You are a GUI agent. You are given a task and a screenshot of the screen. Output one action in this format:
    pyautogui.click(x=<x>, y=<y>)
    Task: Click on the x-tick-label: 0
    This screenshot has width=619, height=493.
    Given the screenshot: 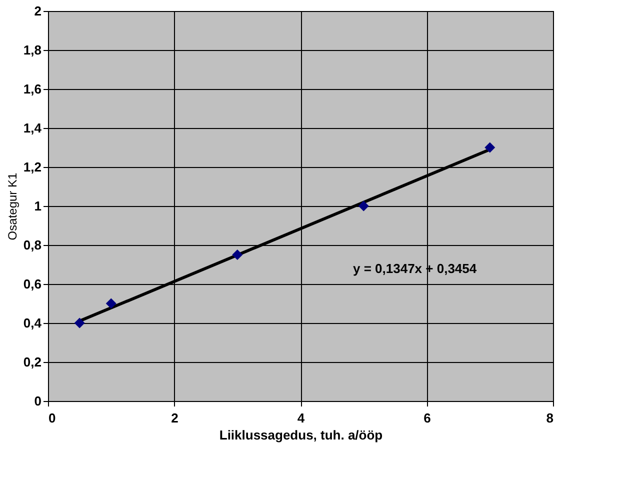 What is the action you would take?
    pyautogui.click(x=52, y=418)
    